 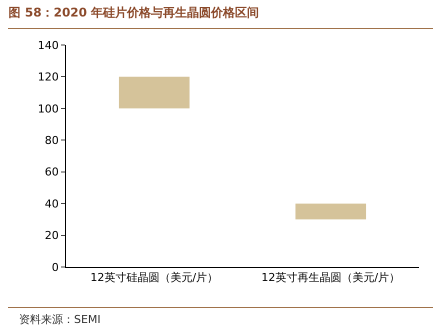 What do you see at coordinates (48, 77) in the screenshot?
I see `y-tick-label: 120` at bounding box center [48, 77].